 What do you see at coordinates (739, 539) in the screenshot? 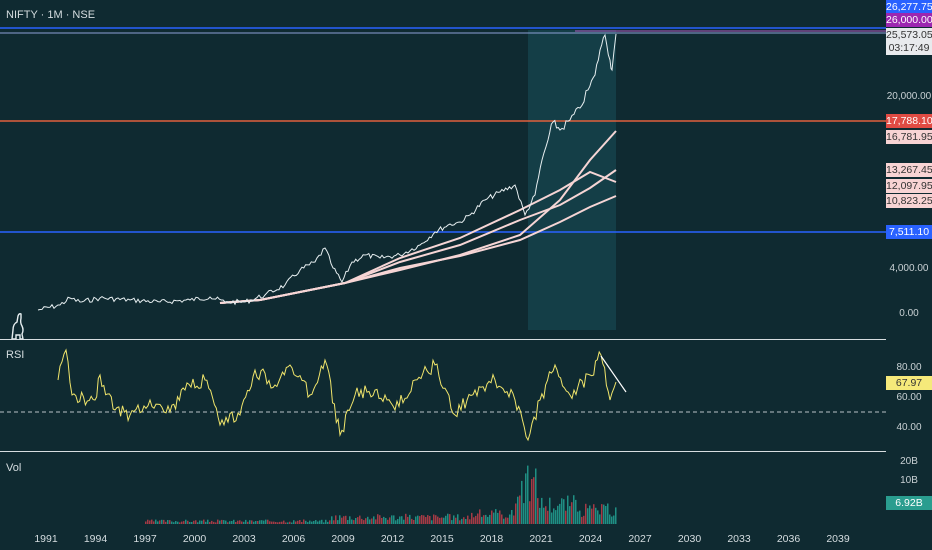
I see `year-label: 2033` at bounding box center [739, 539].